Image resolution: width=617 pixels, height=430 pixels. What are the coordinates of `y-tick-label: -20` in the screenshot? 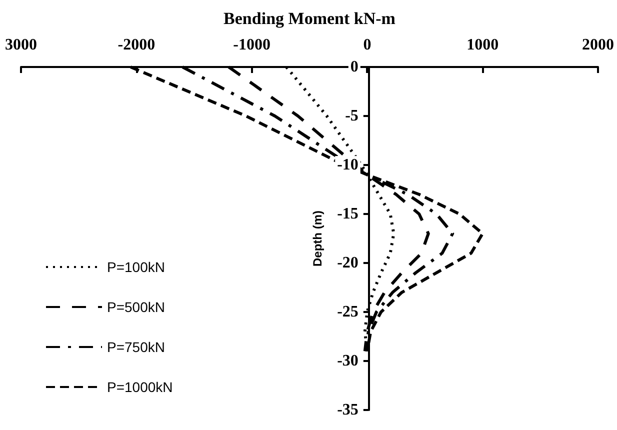 It's located at (347, 263).